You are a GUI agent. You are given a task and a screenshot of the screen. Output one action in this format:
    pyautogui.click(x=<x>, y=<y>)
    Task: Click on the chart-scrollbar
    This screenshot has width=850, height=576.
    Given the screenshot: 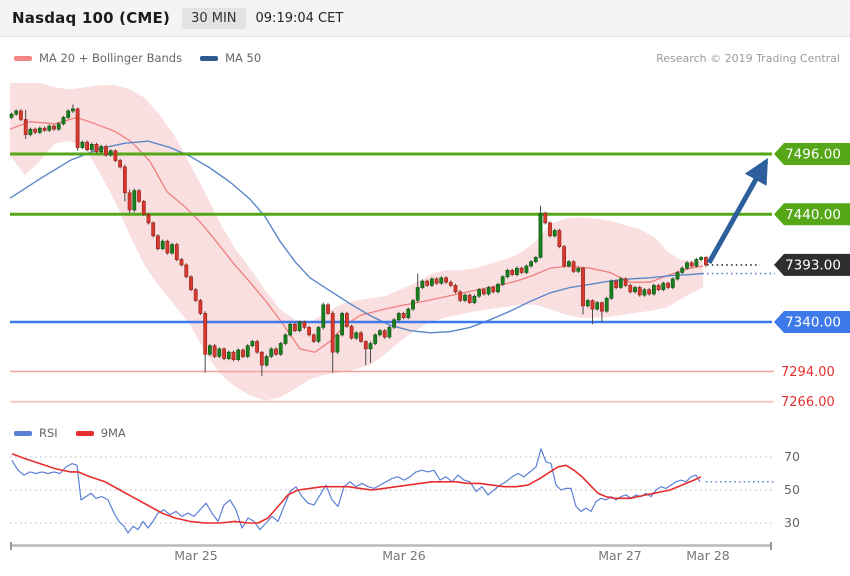 What is the action you would take?
    pyautogui.click(x=391, y=546)
    